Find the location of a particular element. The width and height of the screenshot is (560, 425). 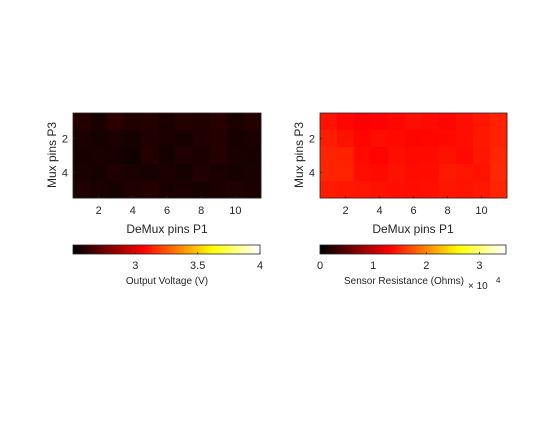

right-colorbar-tick-label: 2 is located at coordinates (426, 266).